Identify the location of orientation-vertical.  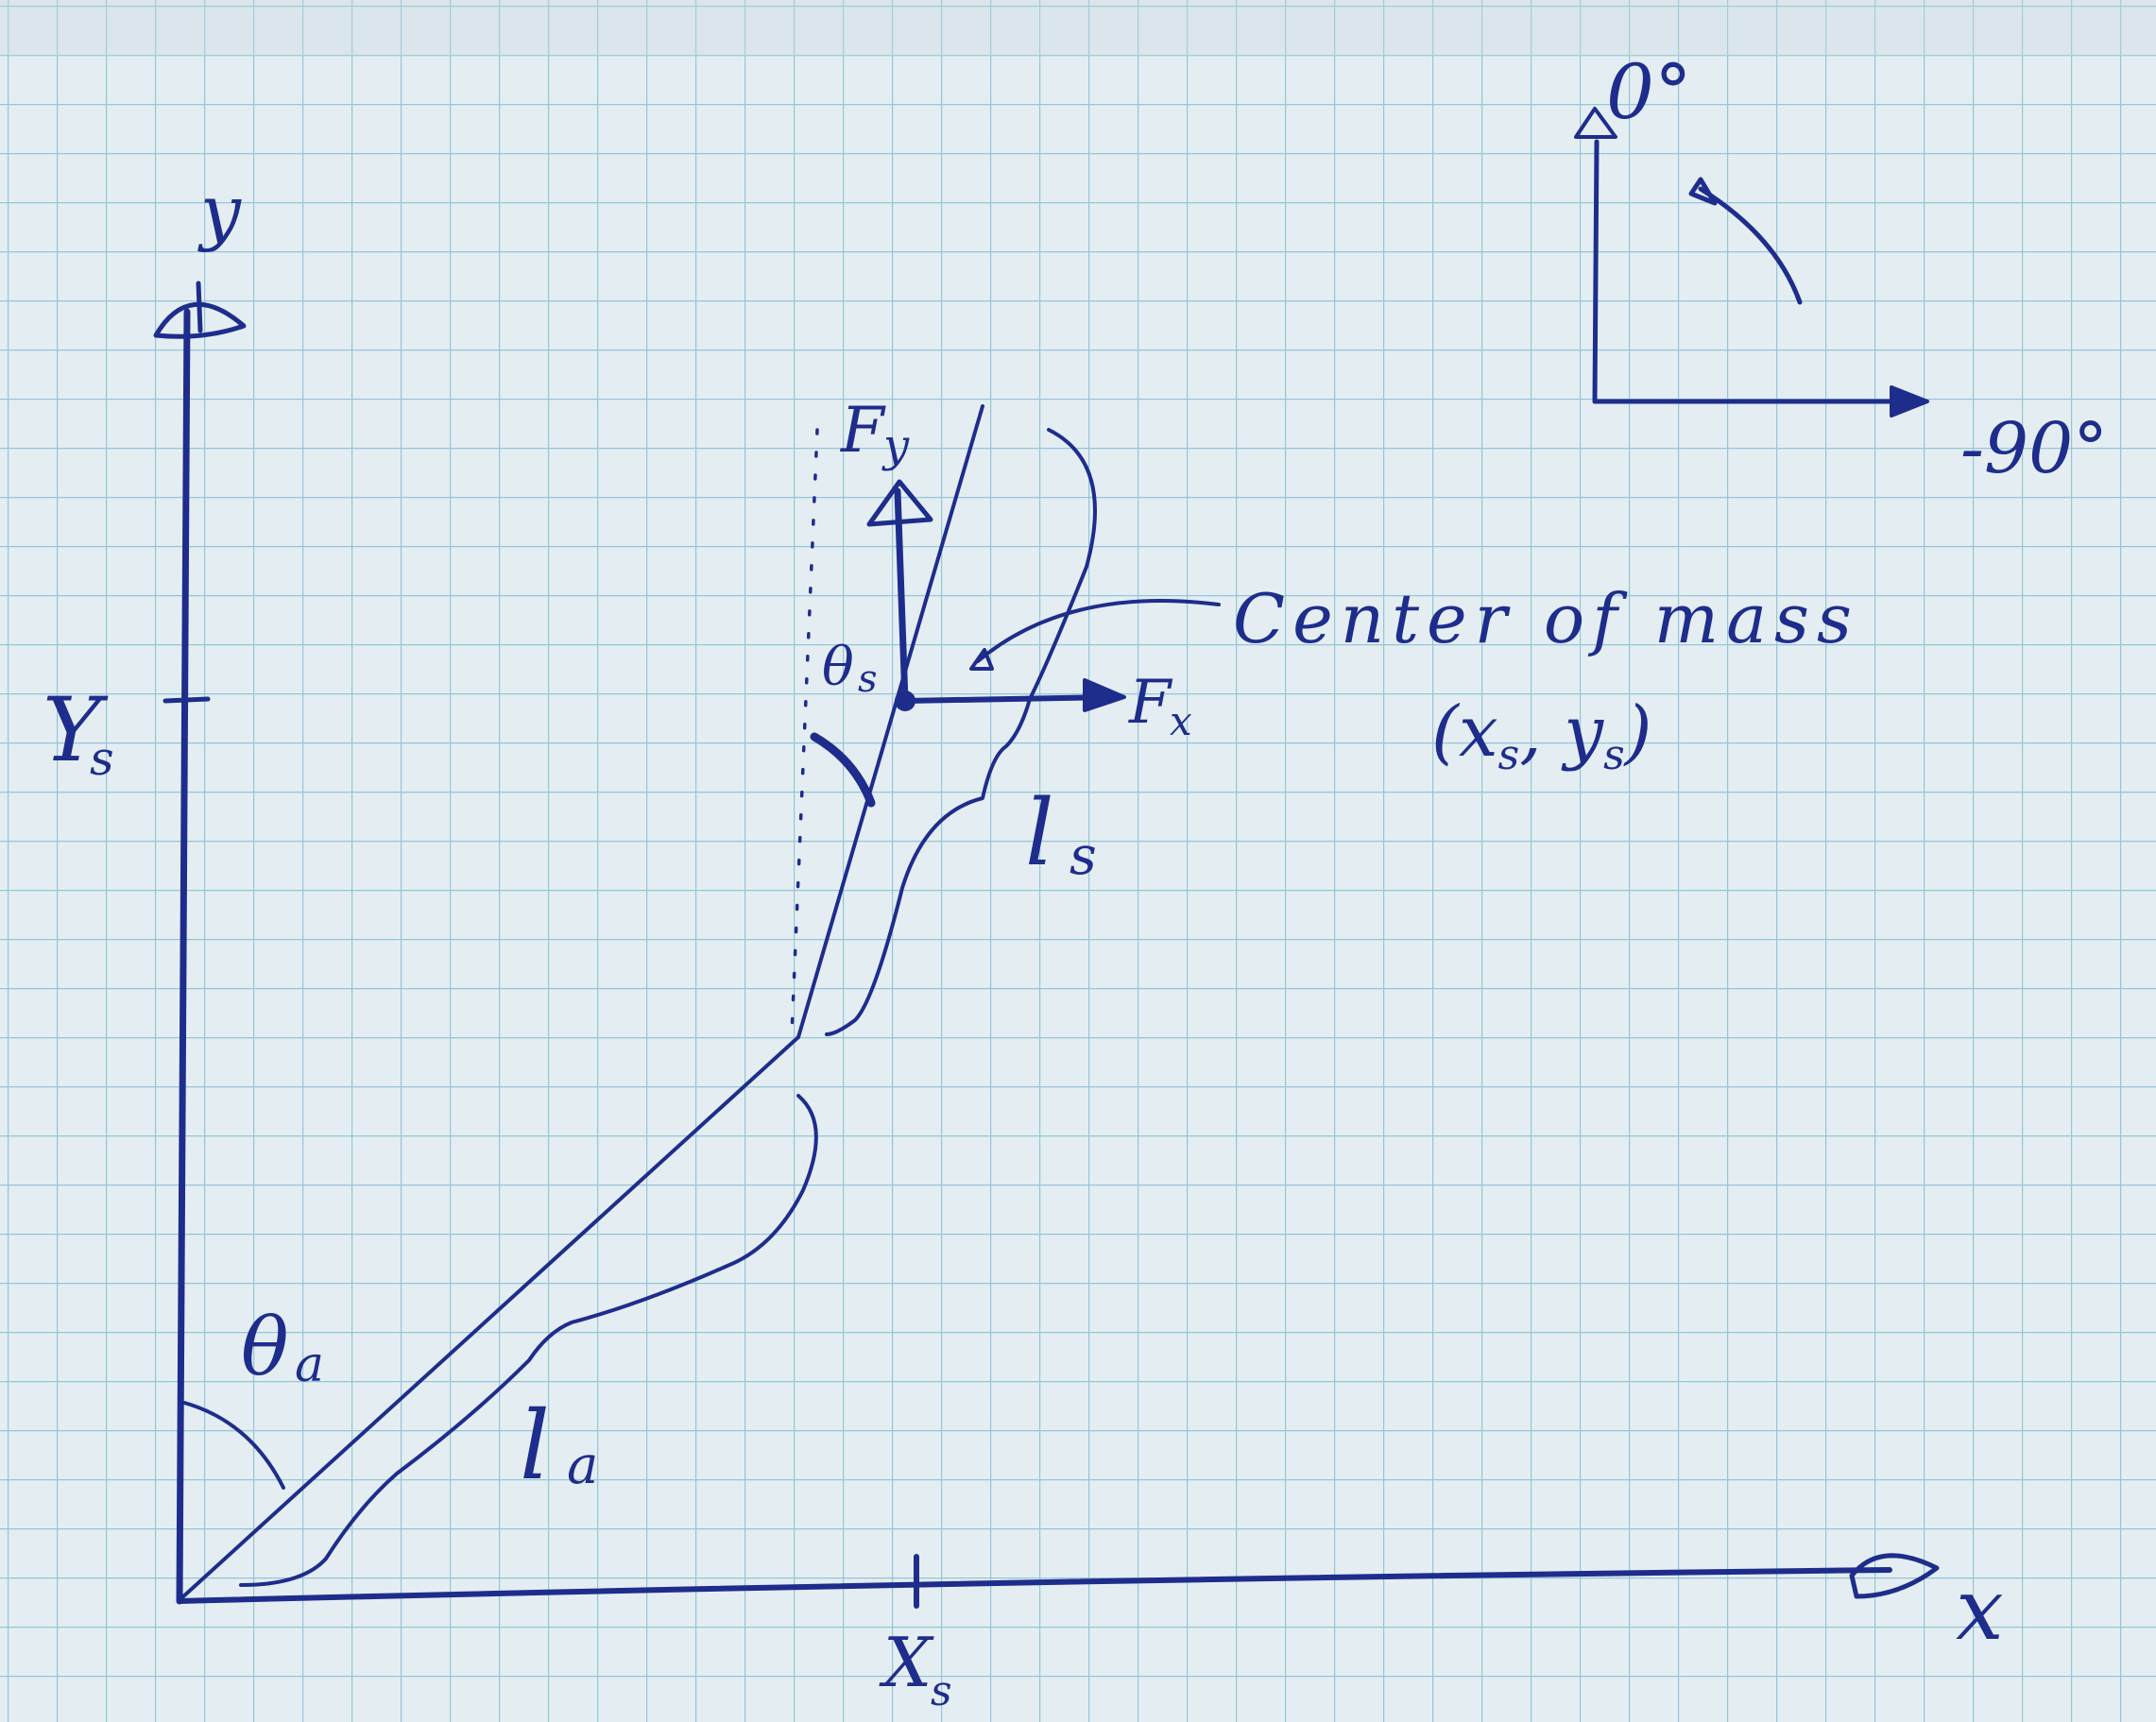
(1596, 271).